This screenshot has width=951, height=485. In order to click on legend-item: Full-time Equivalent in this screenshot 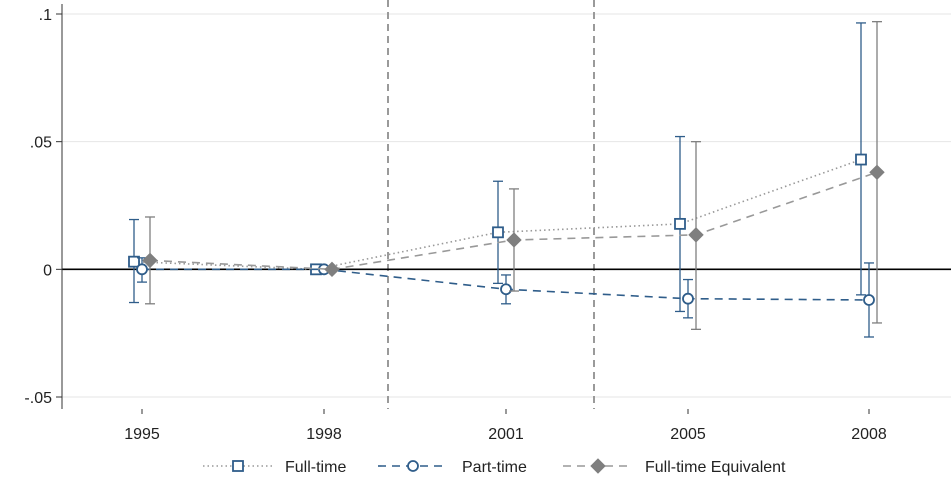, I will do `click(674, 467)`.